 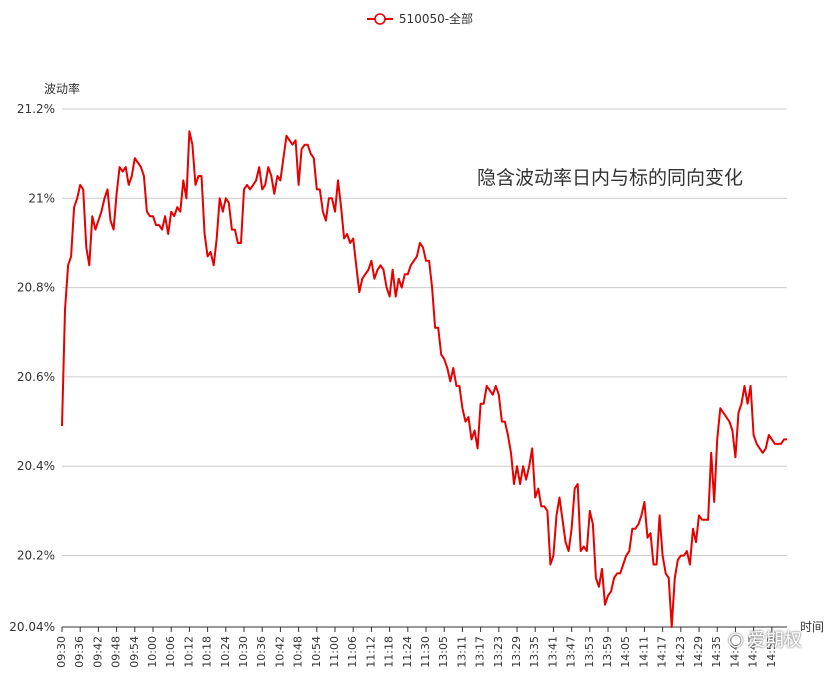 What do you see at coordinates (607, 652) in the screenshot?
I see `x-tick-label: 13:59` at bounding box center [607, 652].